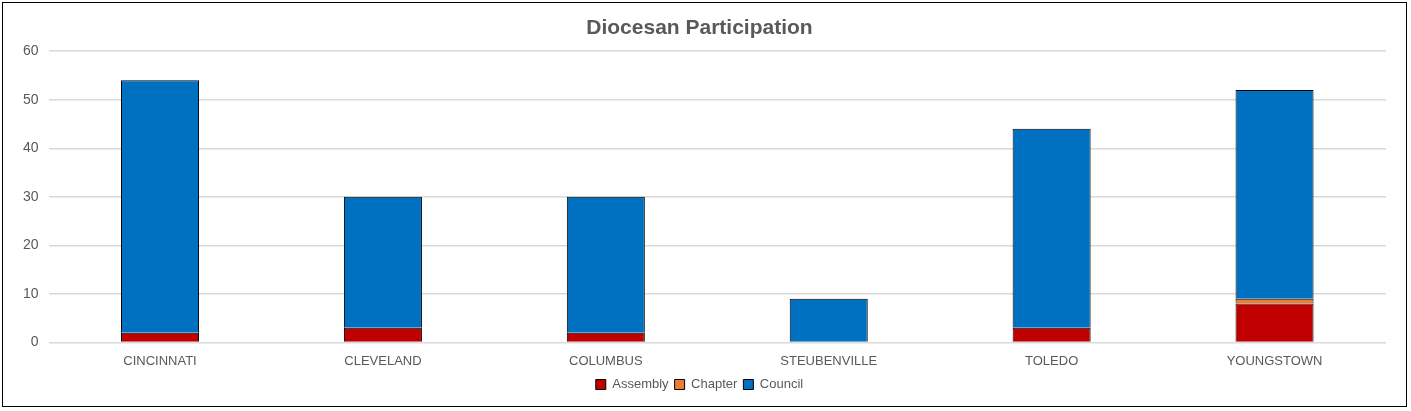  Describe the element at coordinates (781, 384) in the screenshot. I see `legend-label: Council` at that location.